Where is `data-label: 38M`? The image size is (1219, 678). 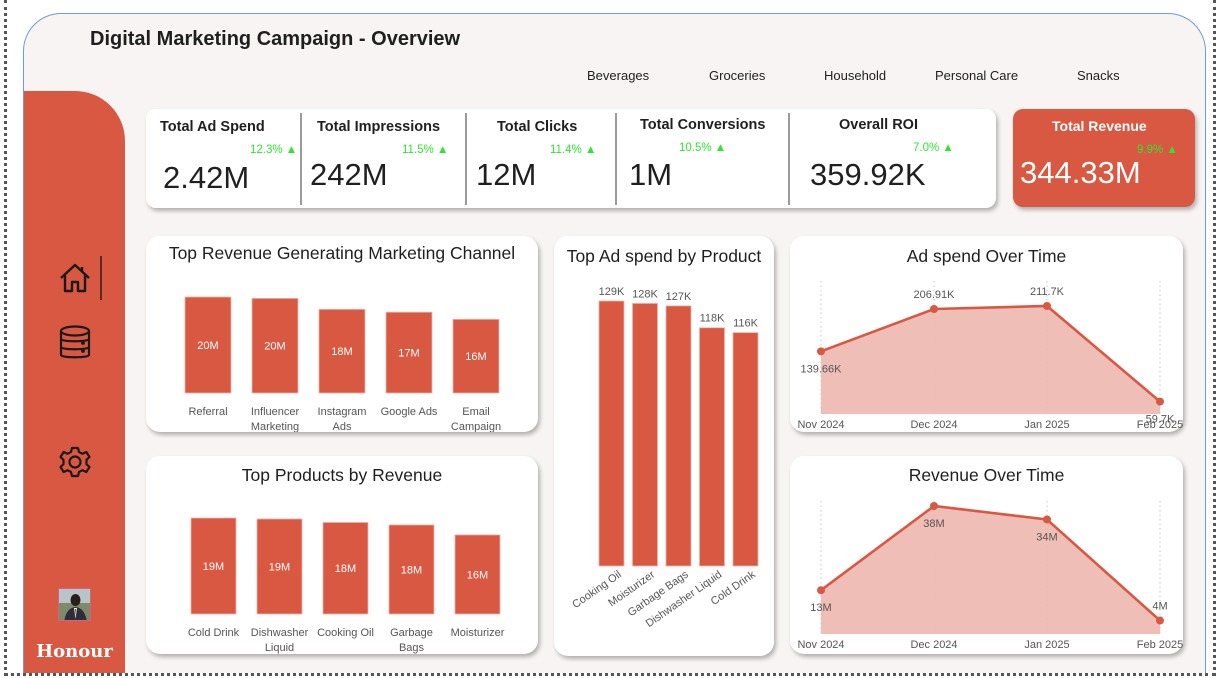 data-label: 38M is located at coordinates (933, 524).